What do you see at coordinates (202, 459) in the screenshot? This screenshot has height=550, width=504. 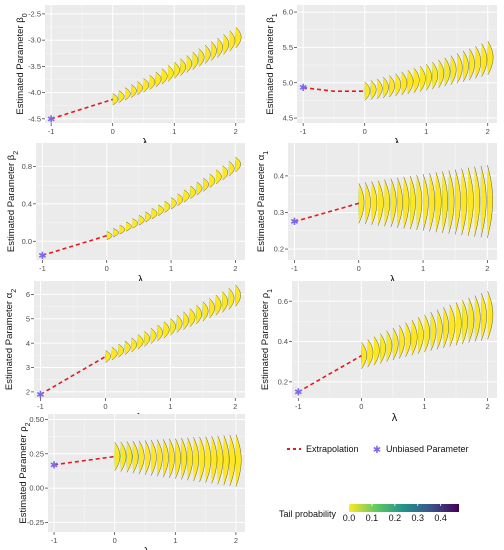 I see `density-lambda-1.4` at bounding box center [202, 459].